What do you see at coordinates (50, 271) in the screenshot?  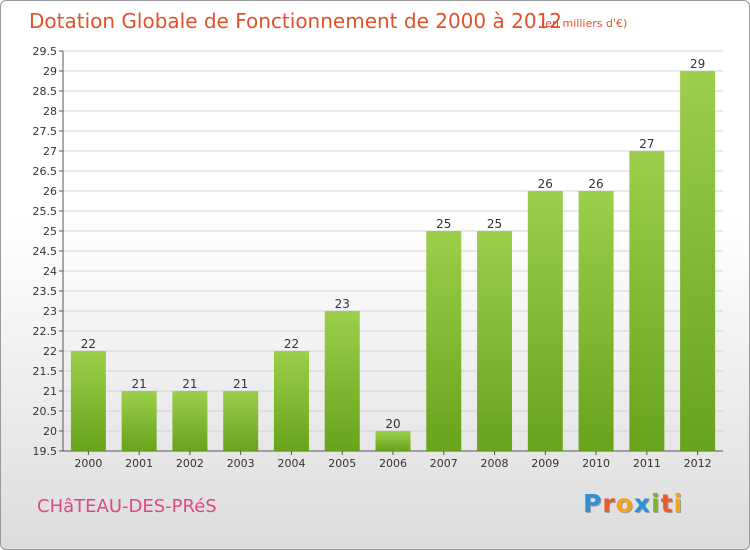 I see `y-tick-label: 24` at bounding box center [50, 271].